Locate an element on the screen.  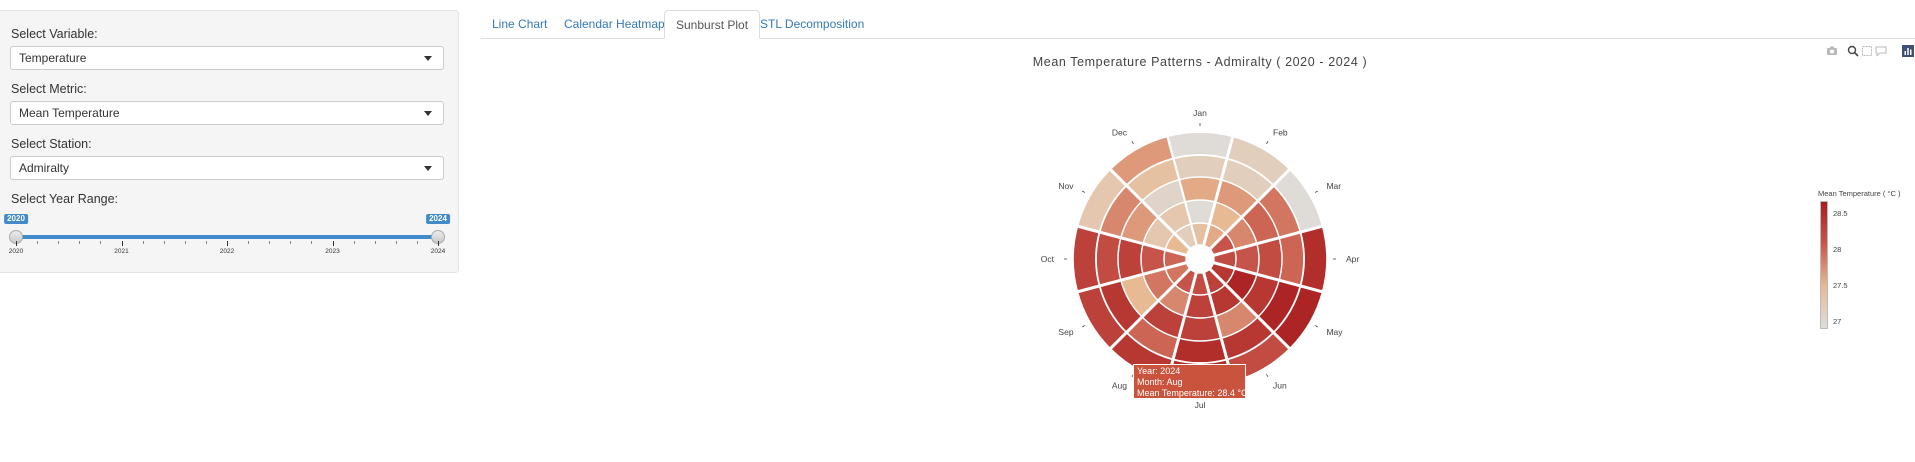
sunburst-segment-dec-2024 is located at coordinates (1141, 161).